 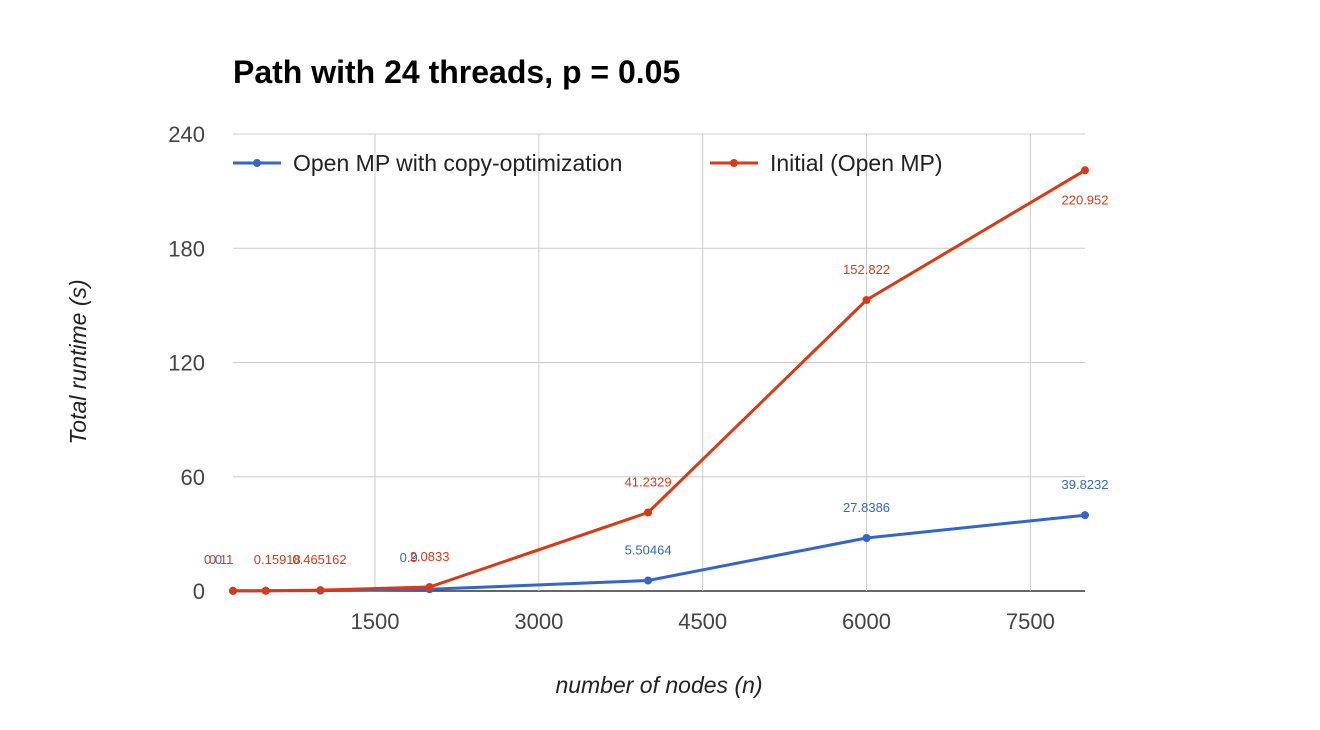 What do you see at coordinates (1085, 484) in the screenshot?
I see `data-label: 39.8232` at bounding box center [1085, 484].